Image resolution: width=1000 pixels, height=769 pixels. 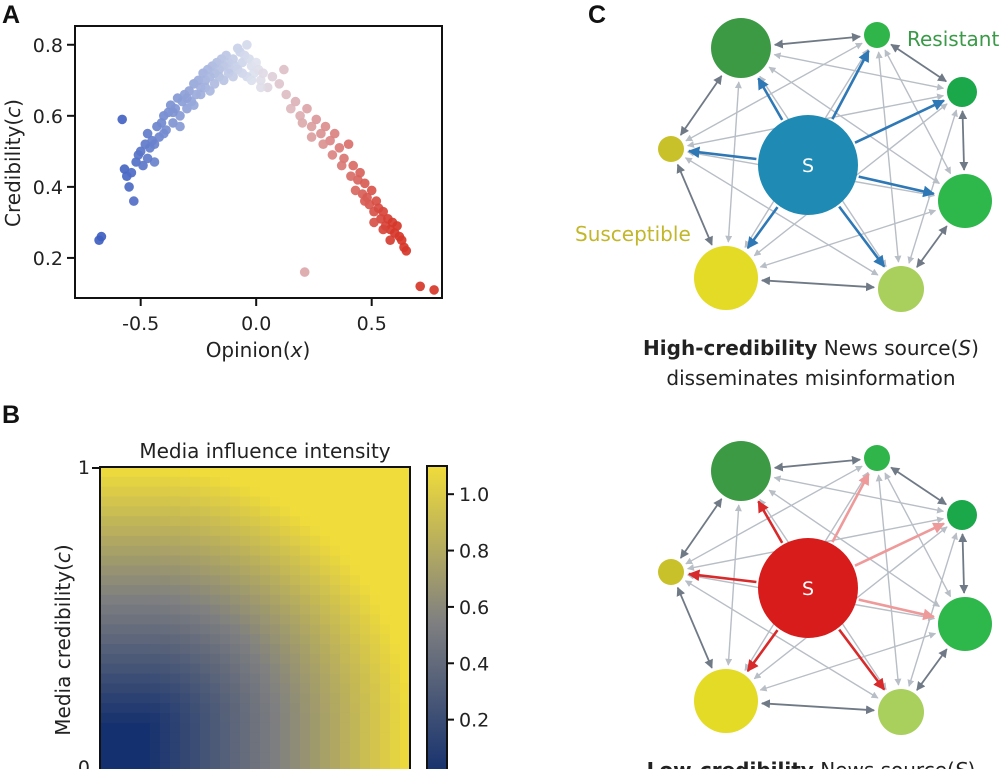 I want to click on network-node, so click(x=726, y=701).